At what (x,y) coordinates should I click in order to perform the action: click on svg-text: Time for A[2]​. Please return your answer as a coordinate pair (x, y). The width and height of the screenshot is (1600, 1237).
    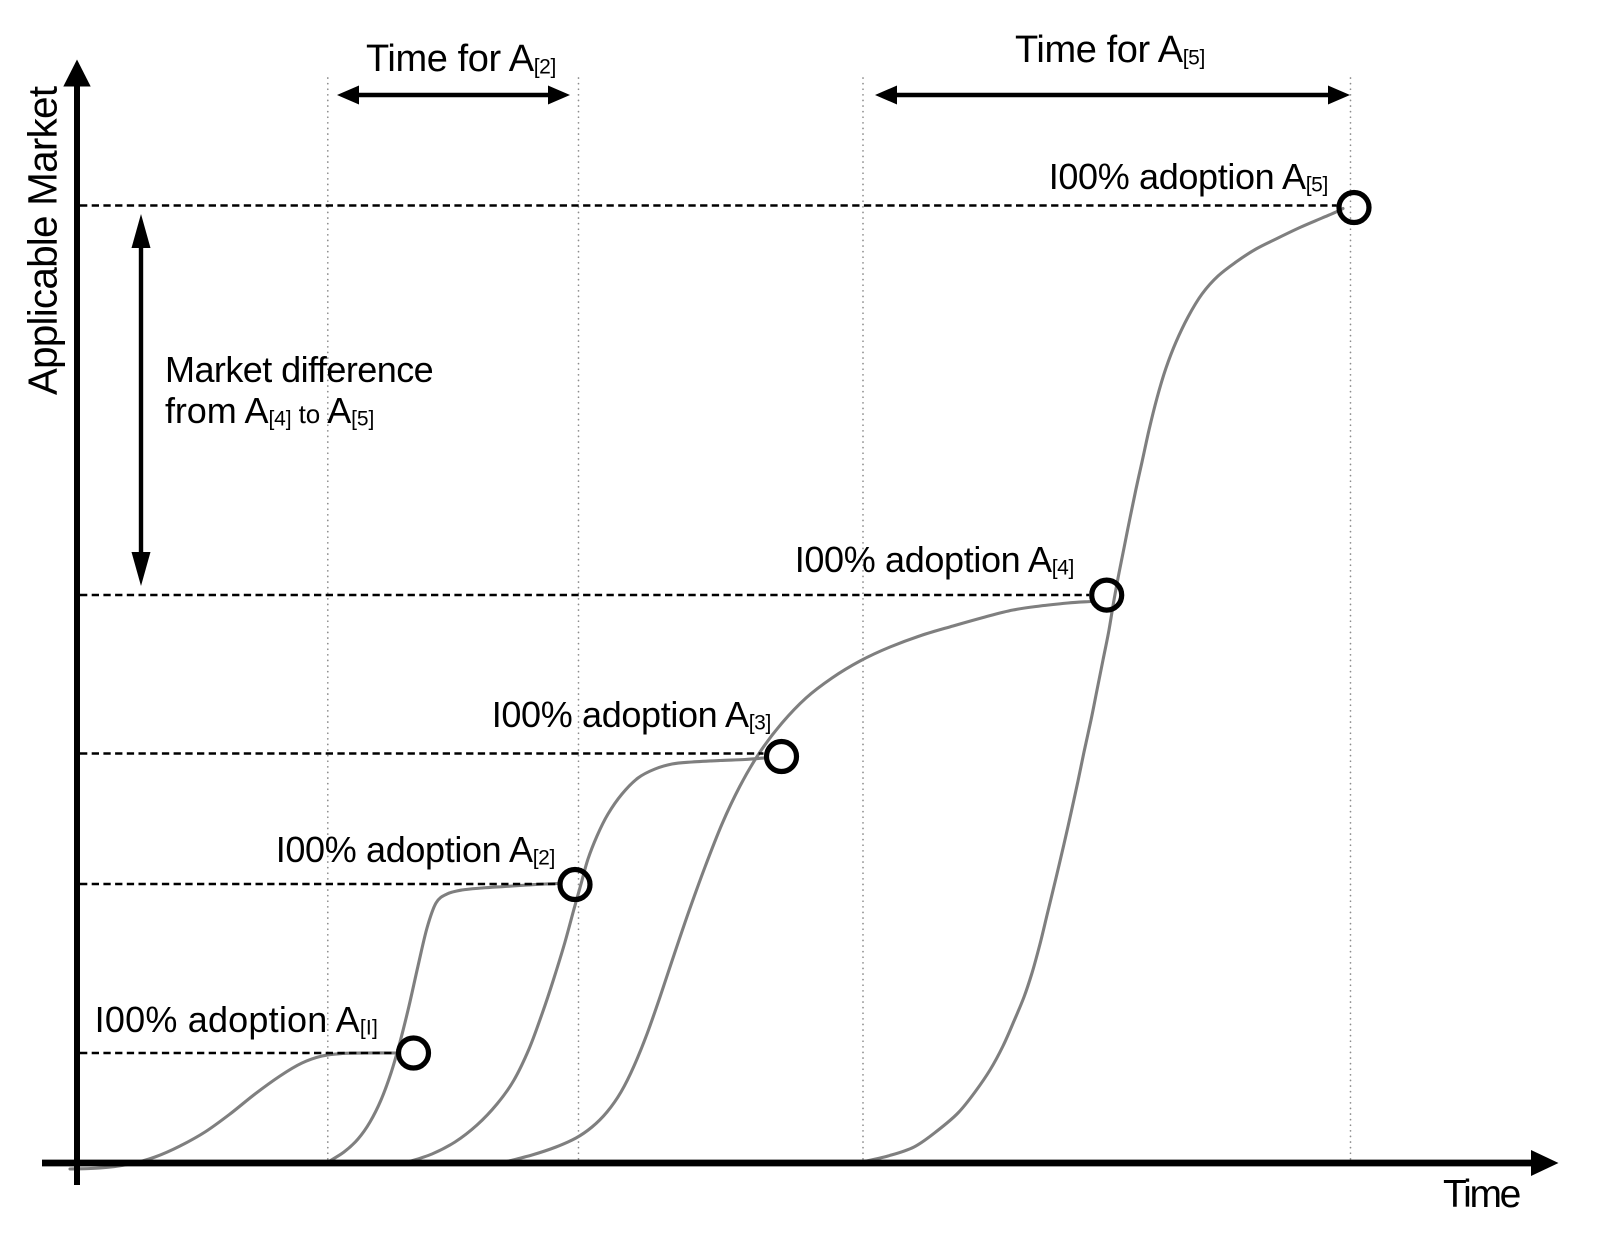
    Looking at the image, I should click on (461, 59).